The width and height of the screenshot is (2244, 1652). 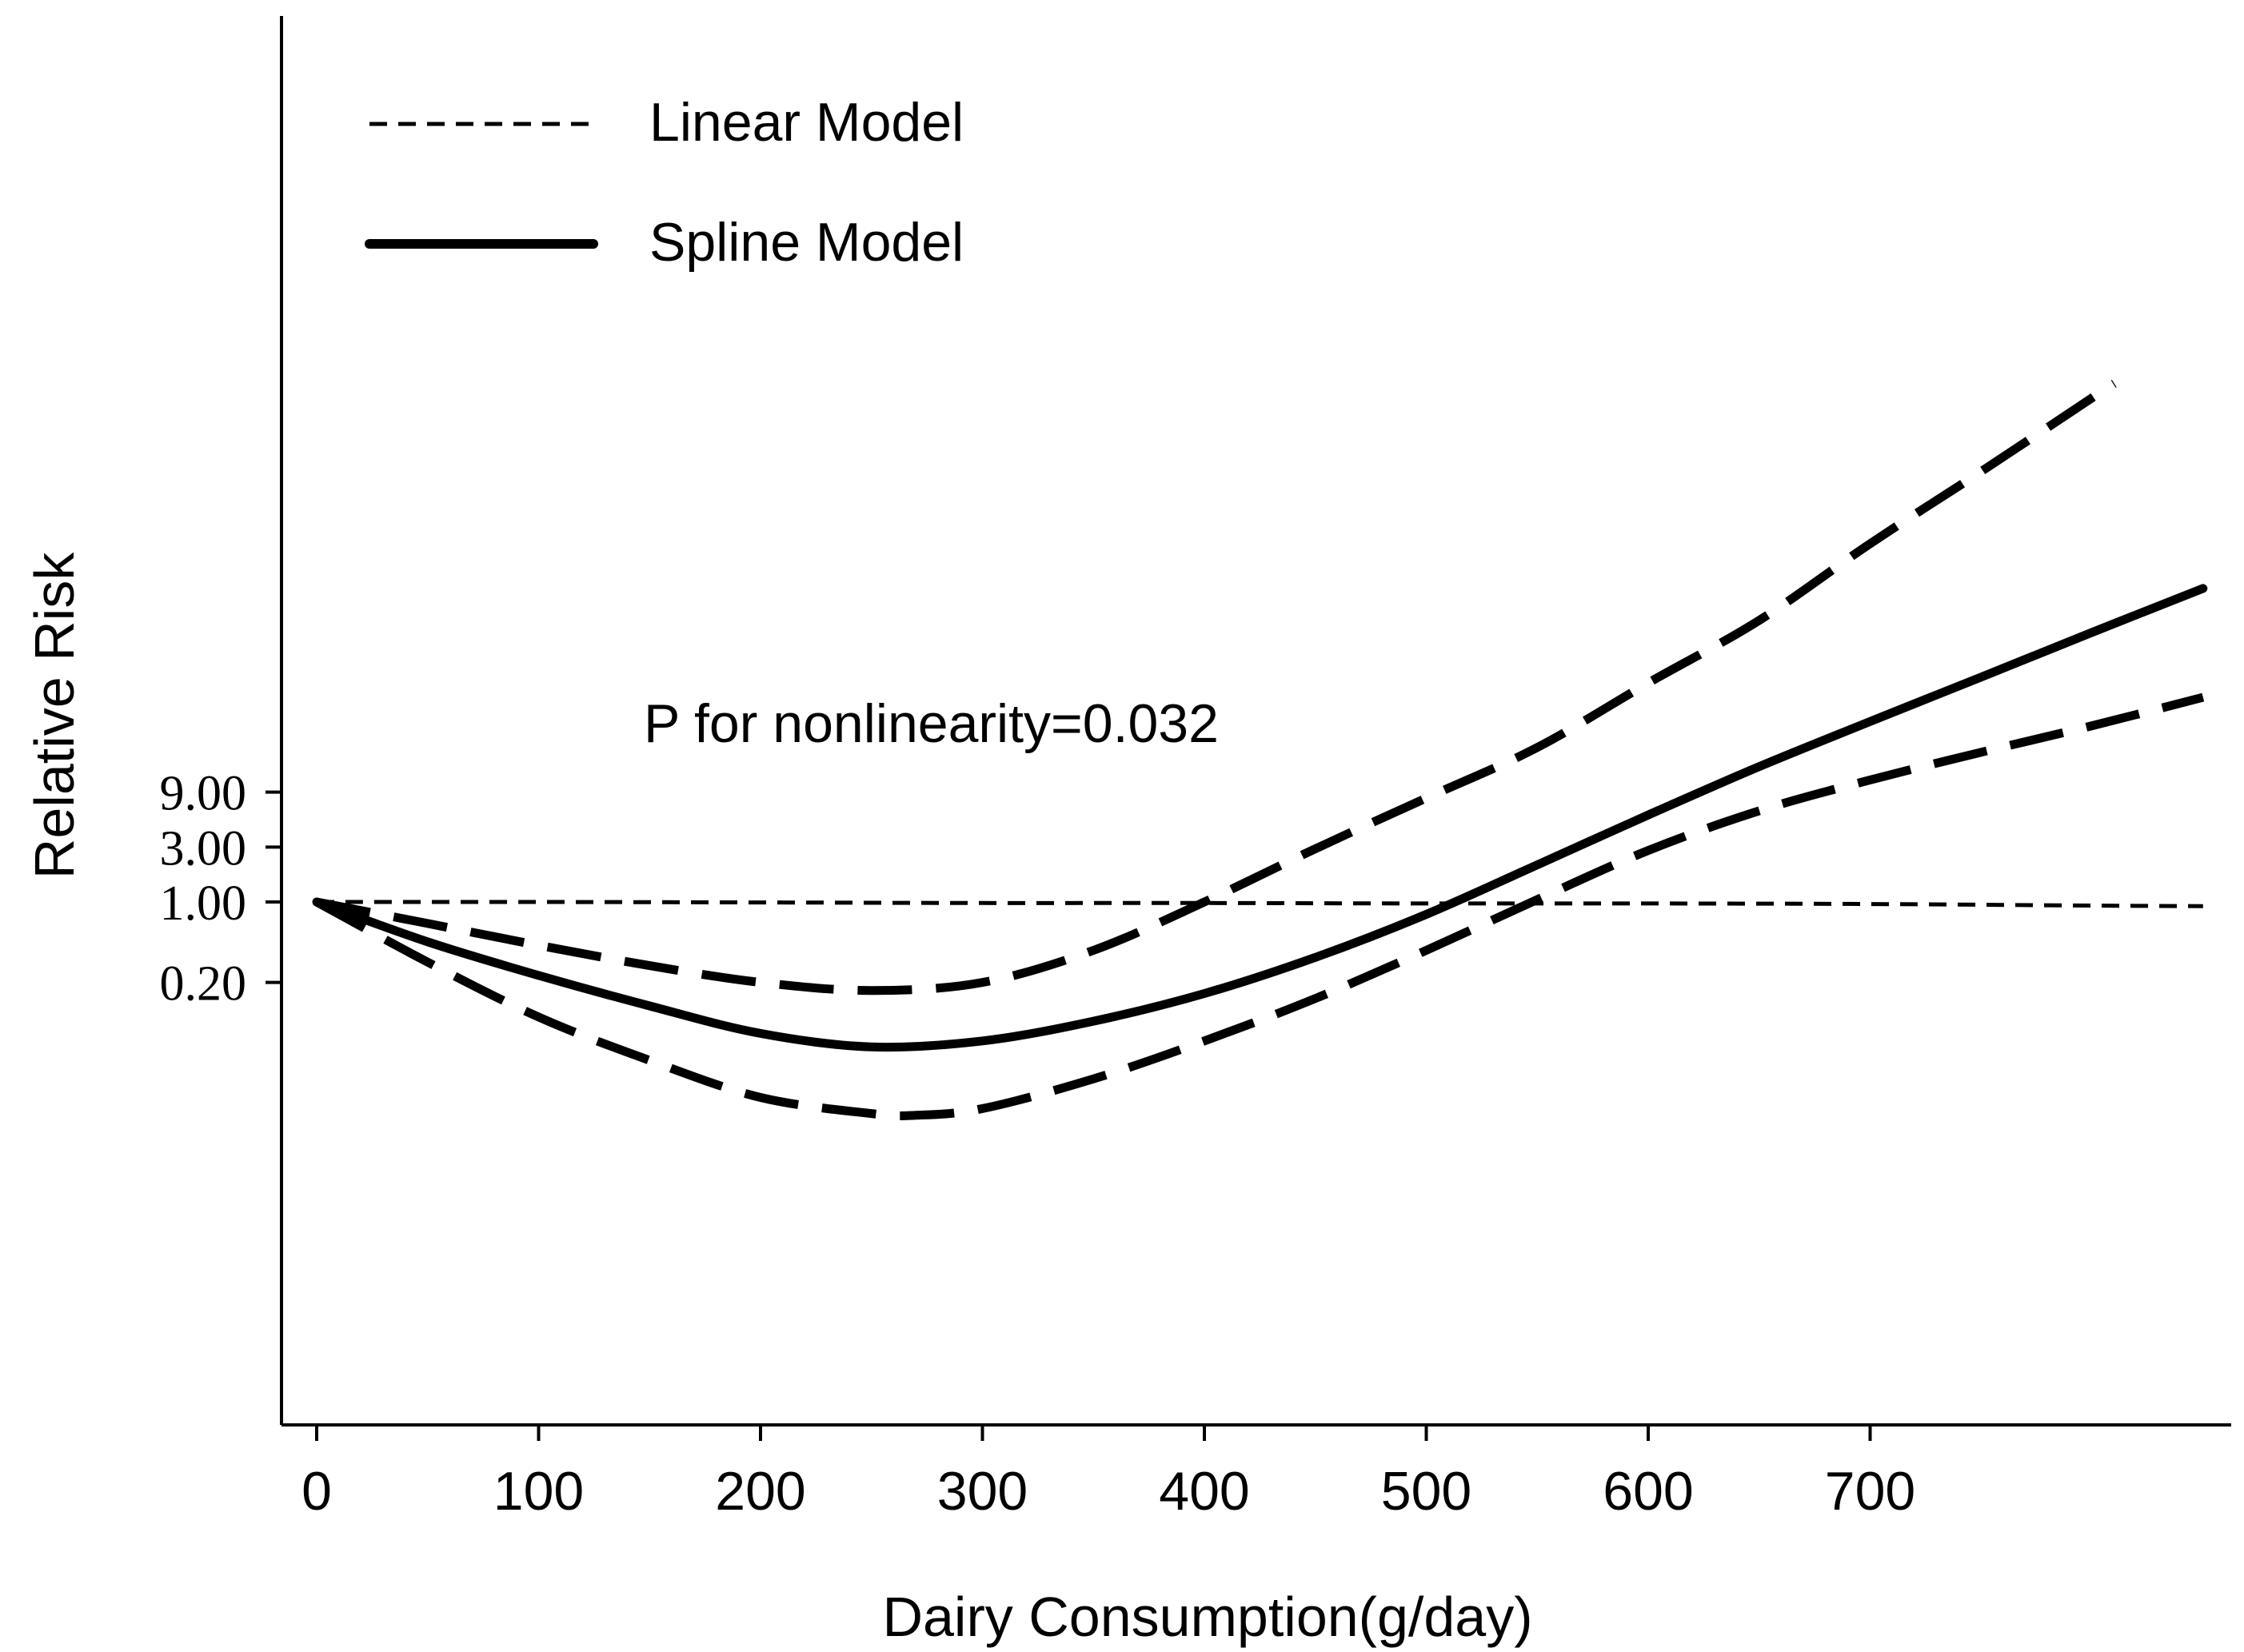 What do you see at coordinates (1870, 1491) in the screenshot?
I see `x-tick-label-700: 700` at bounding box center [1870, 1491].